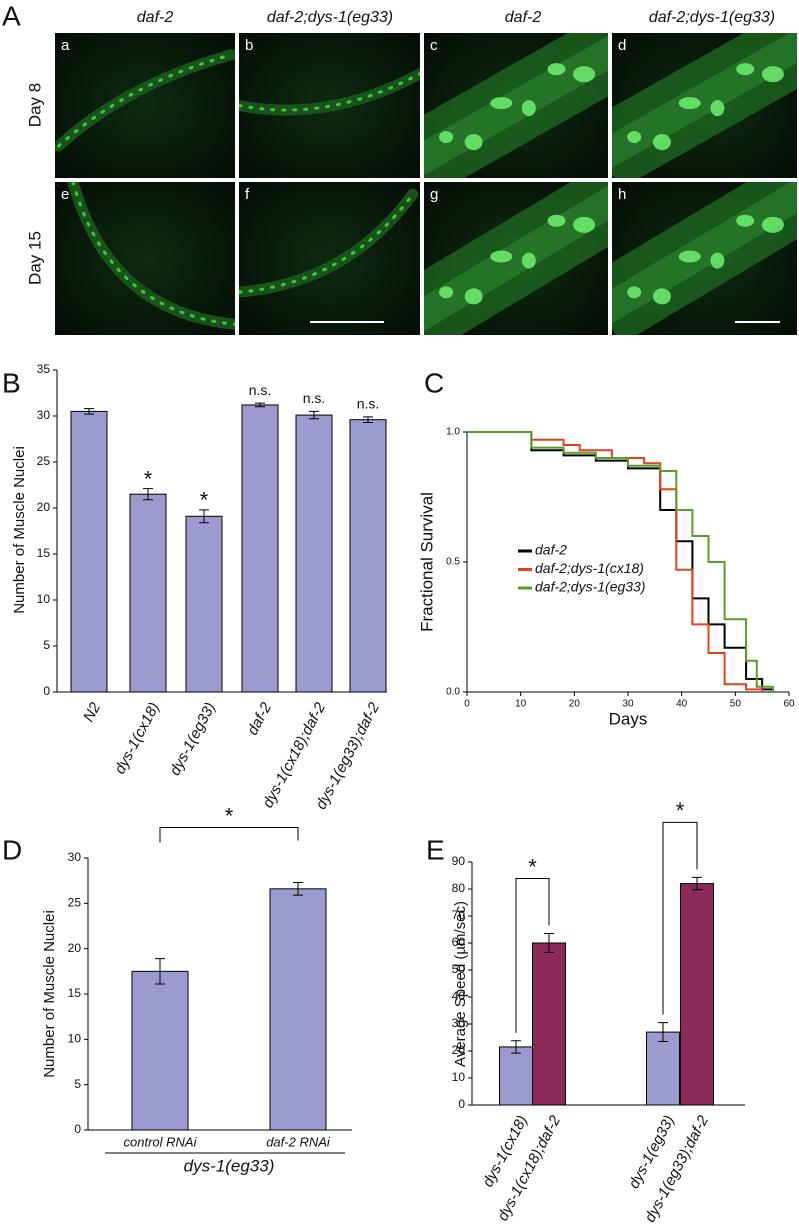 This screenshot has width=799, height=1228. I want to click on subpanel-label: d, so click(622, 45).